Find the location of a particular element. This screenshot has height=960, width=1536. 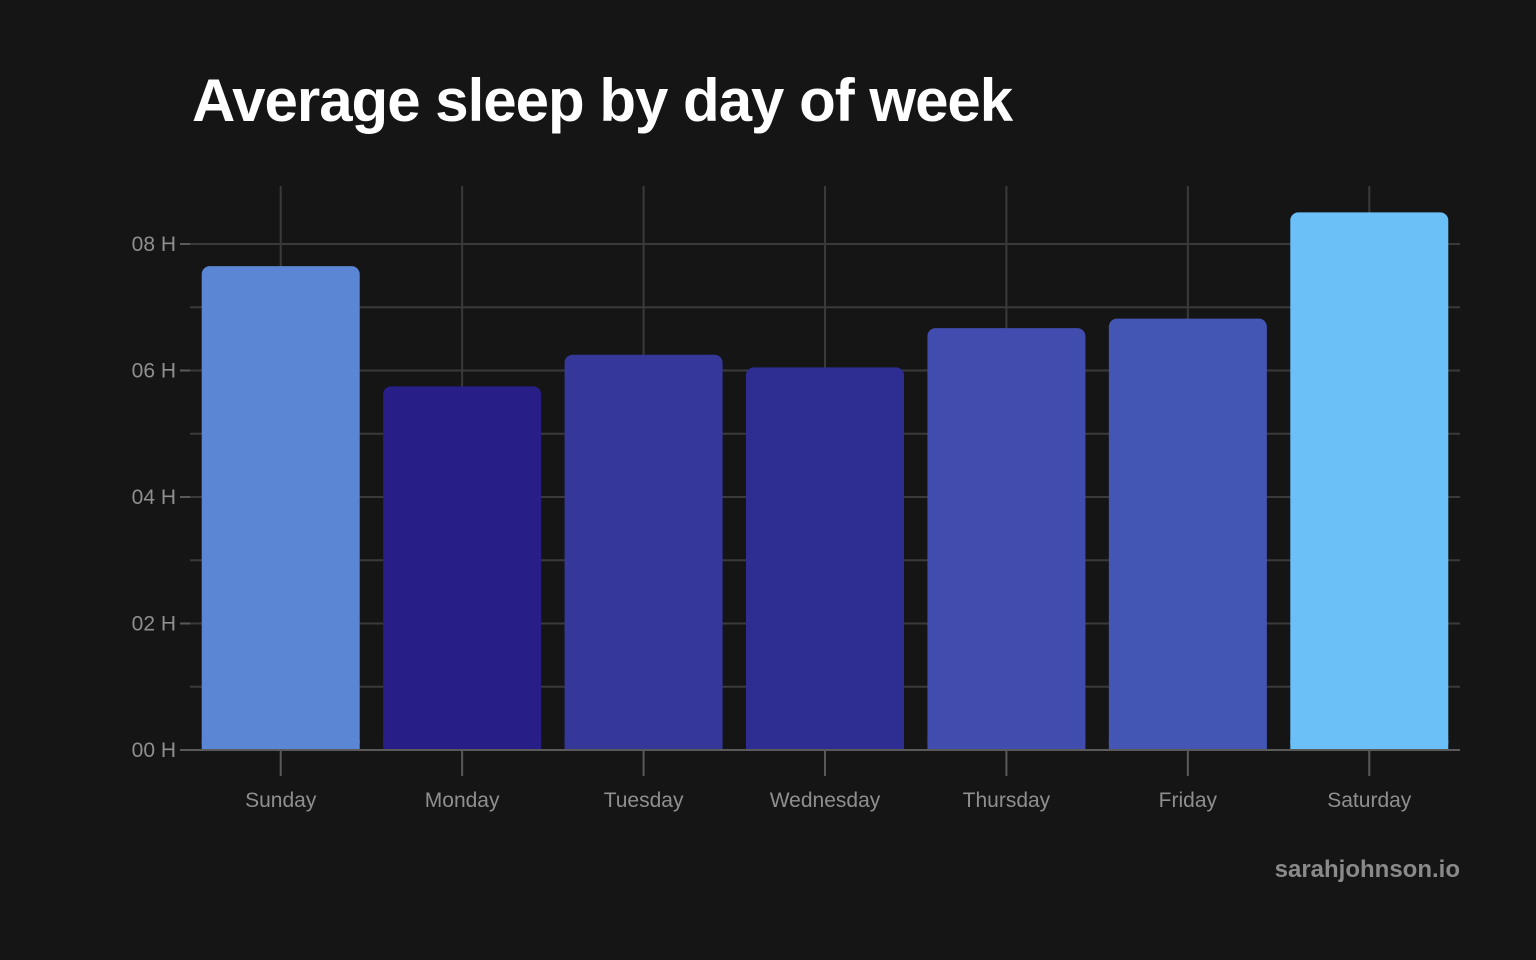

x-tick-label: Thursday is located at coordinates (1007, 800).